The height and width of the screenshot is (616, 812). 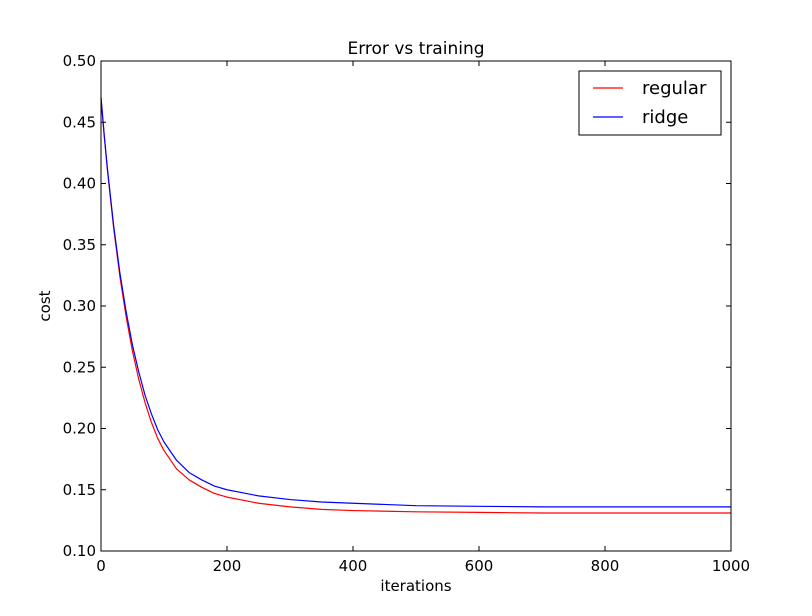 I want to click on y-tick-label: 0.15, so click(x=79, y=490).